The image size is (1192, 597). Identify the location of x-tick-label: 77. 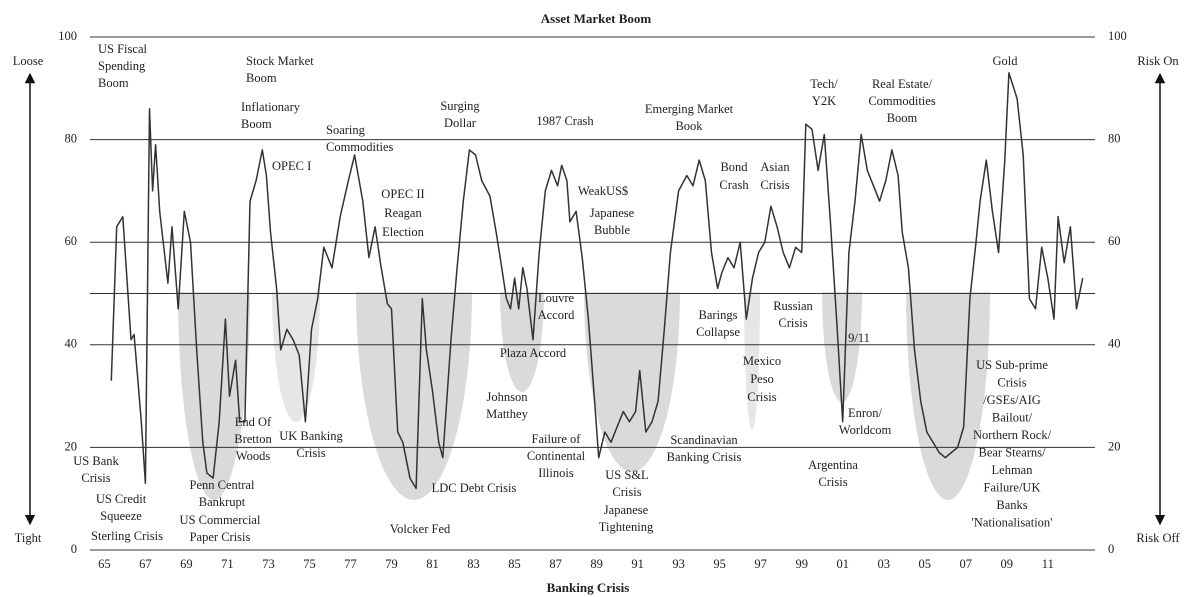
(350, 564).